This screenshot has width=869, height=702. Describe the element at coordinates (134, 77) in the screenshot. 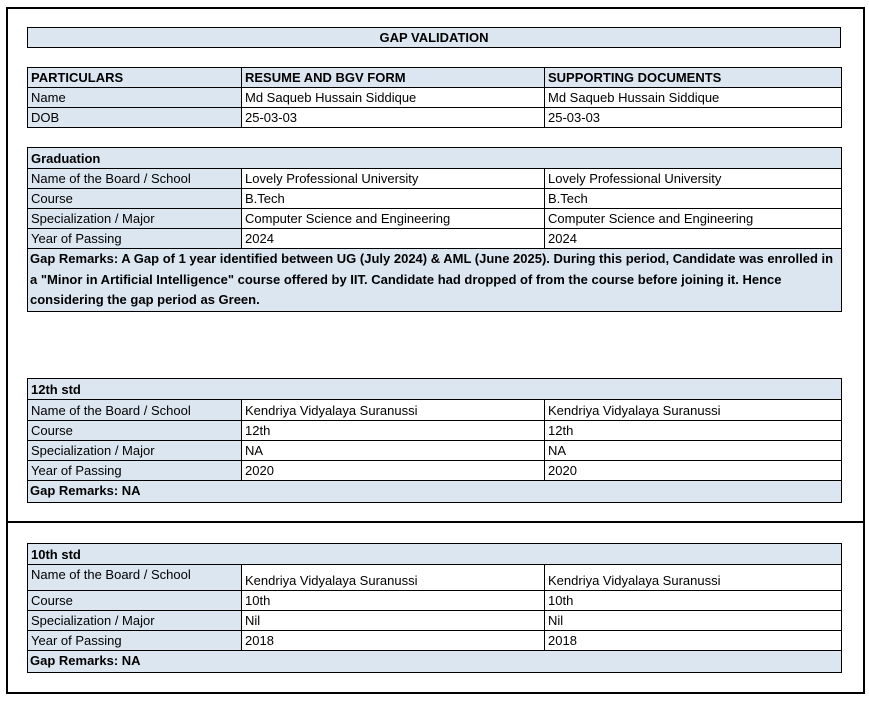

I see `column-header: PARTICULARS` at that location.